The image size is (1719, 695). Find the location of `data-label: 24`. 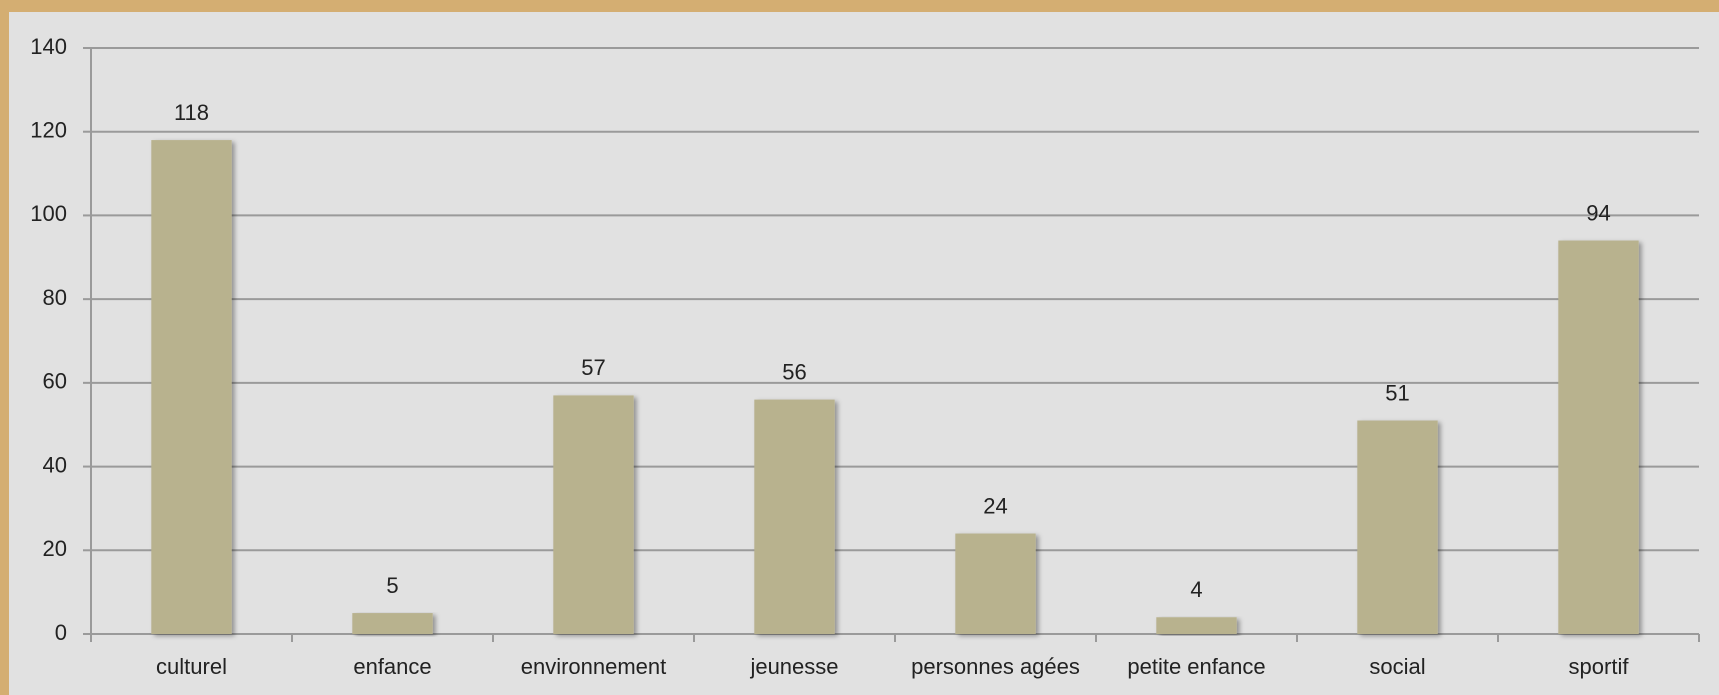

data-label: 24 is located at coordinates (995, 505).